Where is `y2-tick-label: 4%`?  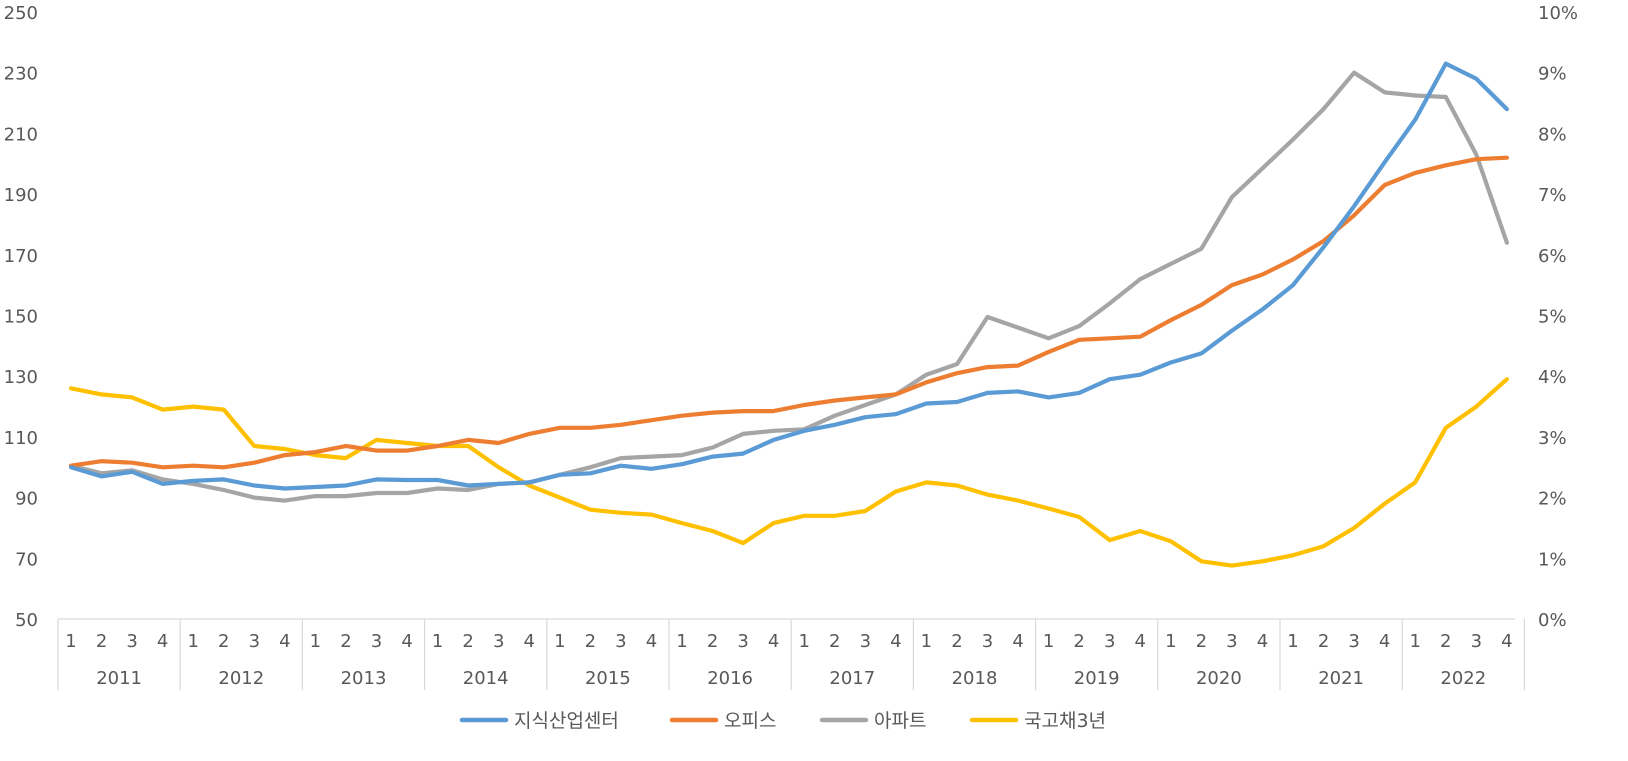
y2-tick-label: 4% is located at coordinates (1552, 377).